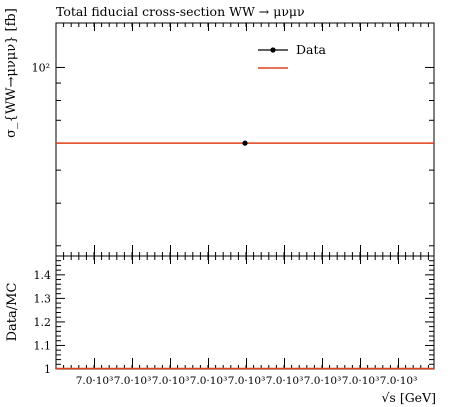  What do you see at coordinates (43, 275) in the screenshot?
I see `ratio-y-tick-label: 1.4` at bounding box center [43, 275].